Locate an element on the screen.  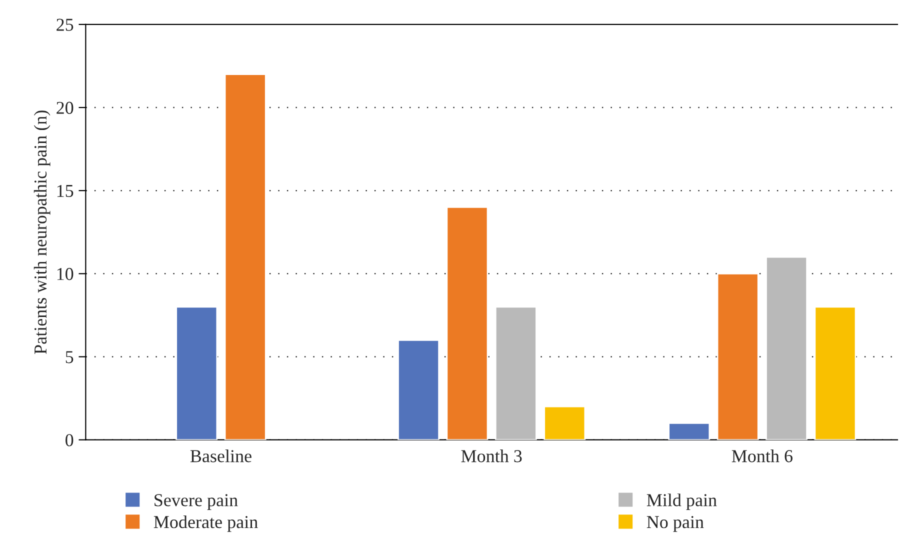
y-tick-label: 15 is located at coordinates (65, 191).